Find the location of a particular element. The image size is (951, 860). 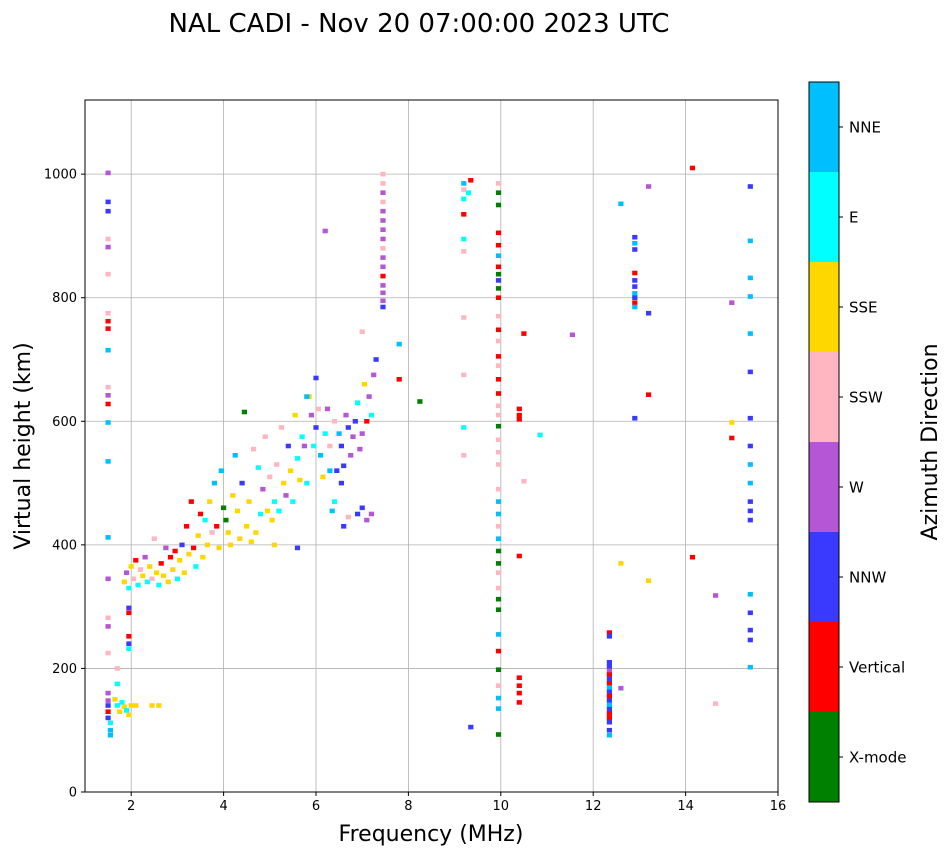

y-tick-label: 800 is located at coordinates (64, 298).